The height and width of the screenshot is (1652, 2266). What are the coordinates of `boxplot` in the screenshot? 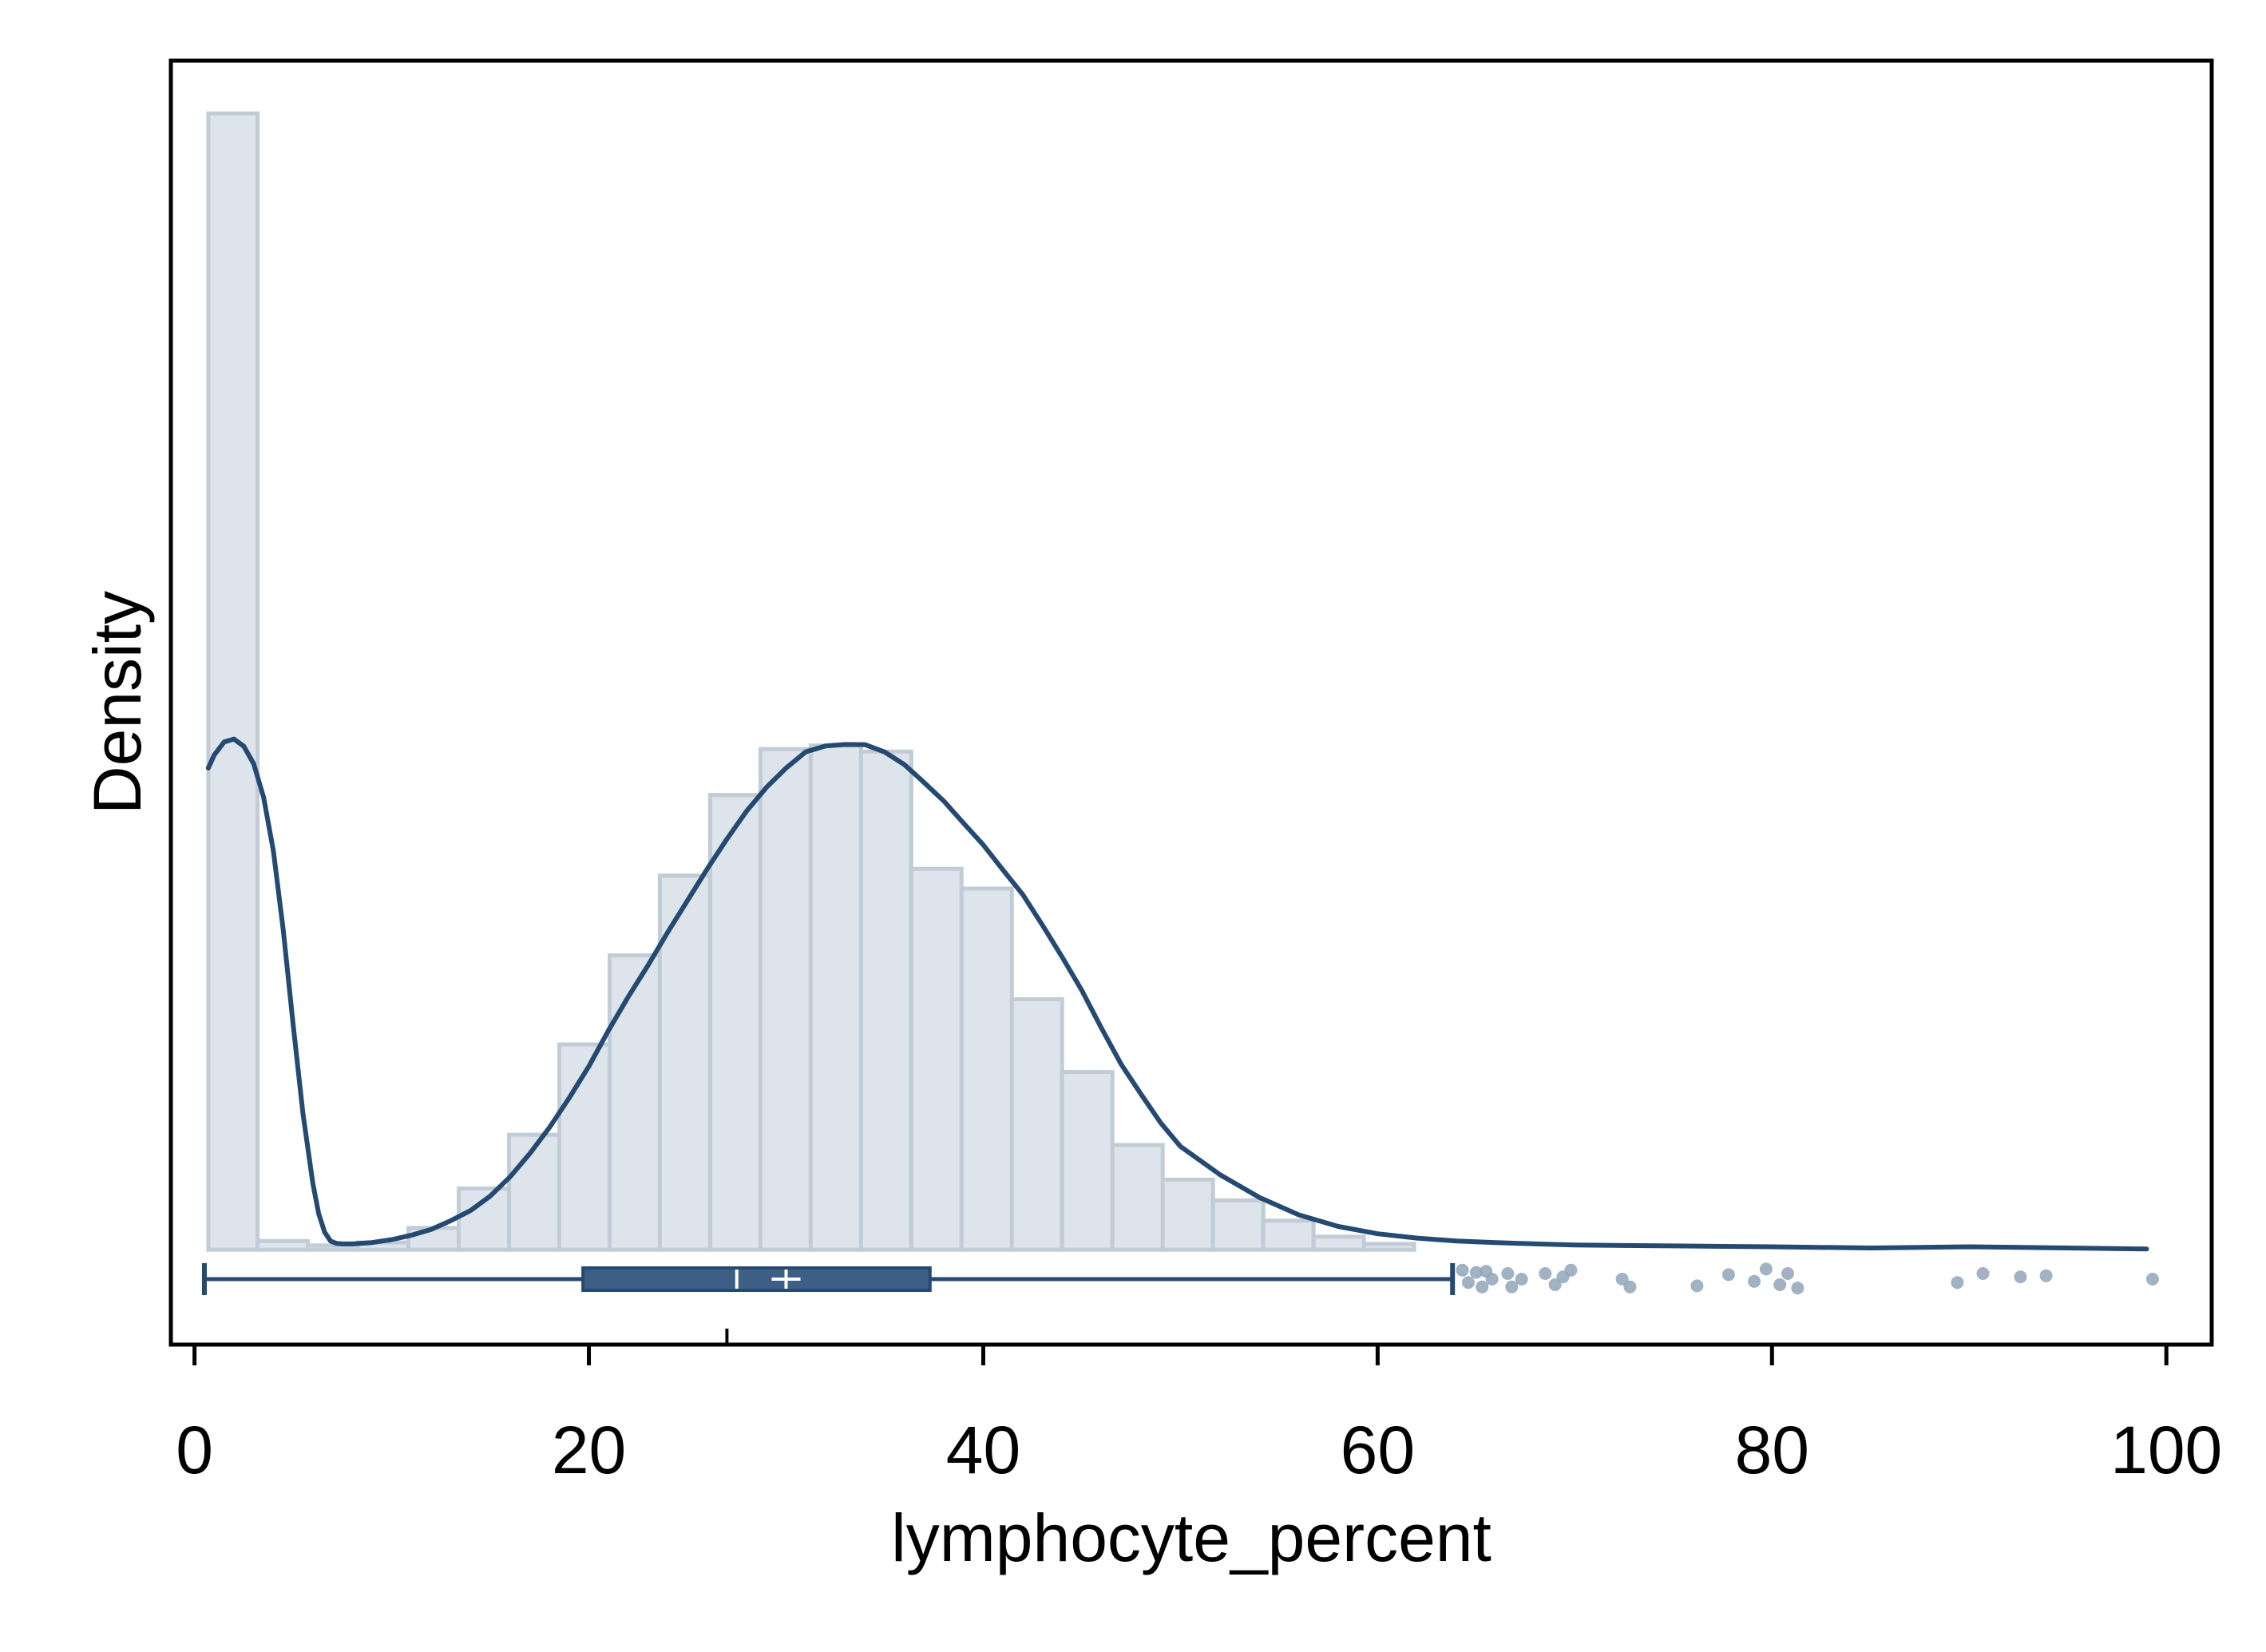 It's located at (1180, 1303).